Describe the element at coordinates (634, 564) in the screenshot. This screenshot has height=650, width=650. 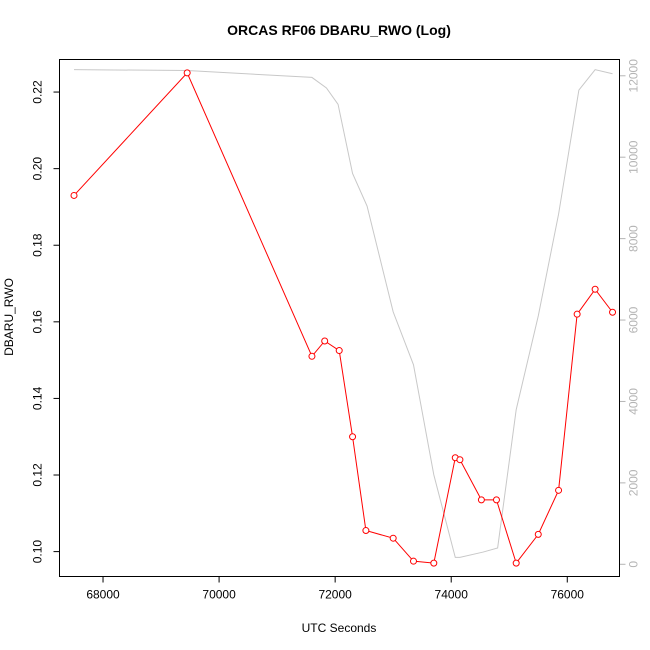
I see `y2-tick-label: 0` at that location.